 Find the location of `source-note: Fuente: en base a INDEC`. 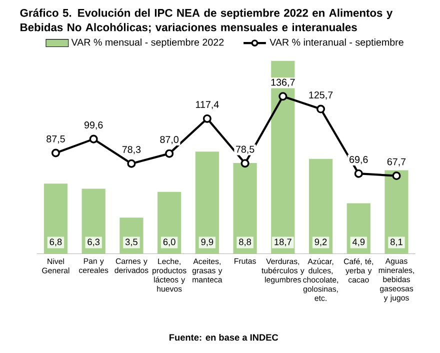

source-note: Fuente: en base a INDEC is located at coordinates (224, 337).